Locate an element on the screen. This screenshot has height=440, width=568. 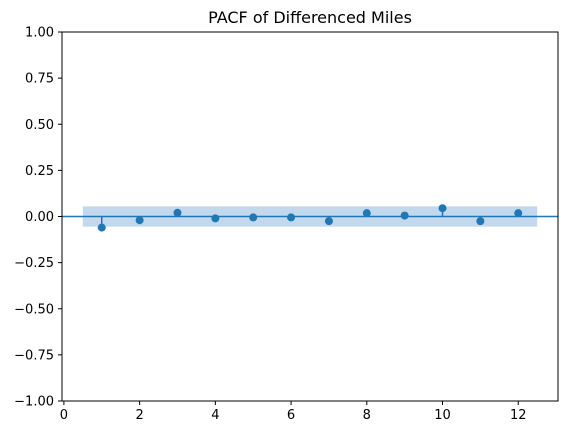
y-tick-label: 0.75 is located at coordinates (39, 79).